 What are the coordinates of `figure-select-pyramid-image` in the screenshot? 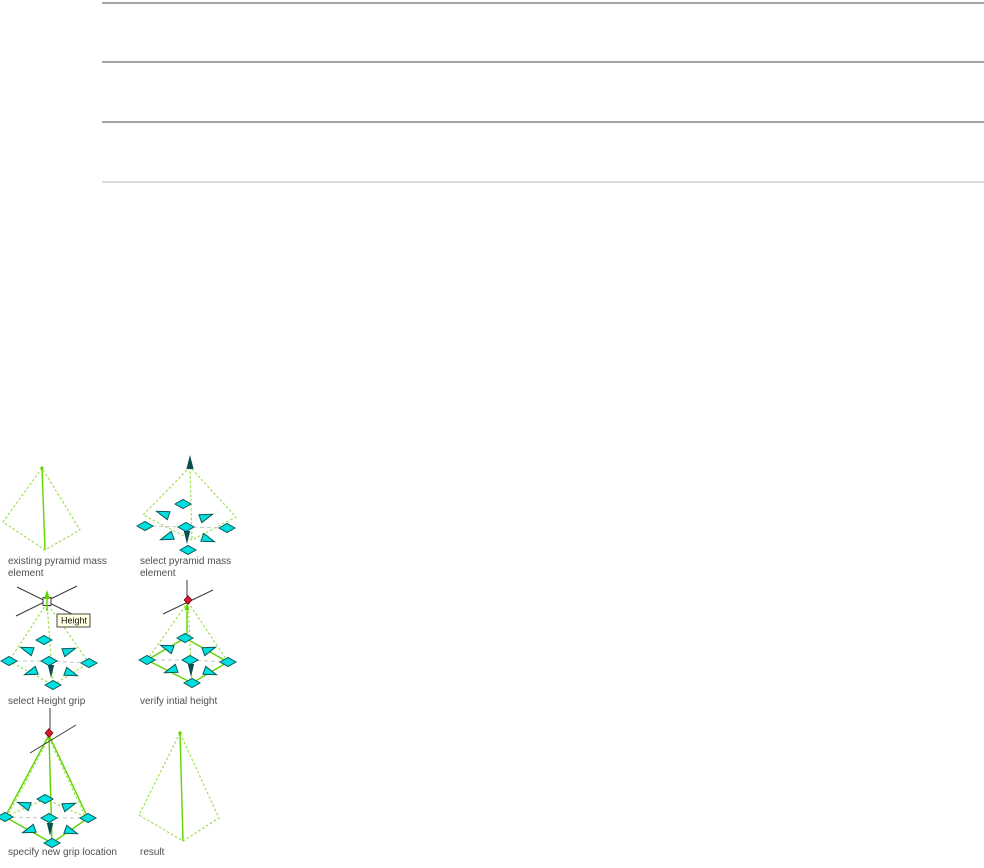 It's located at (186, 505).